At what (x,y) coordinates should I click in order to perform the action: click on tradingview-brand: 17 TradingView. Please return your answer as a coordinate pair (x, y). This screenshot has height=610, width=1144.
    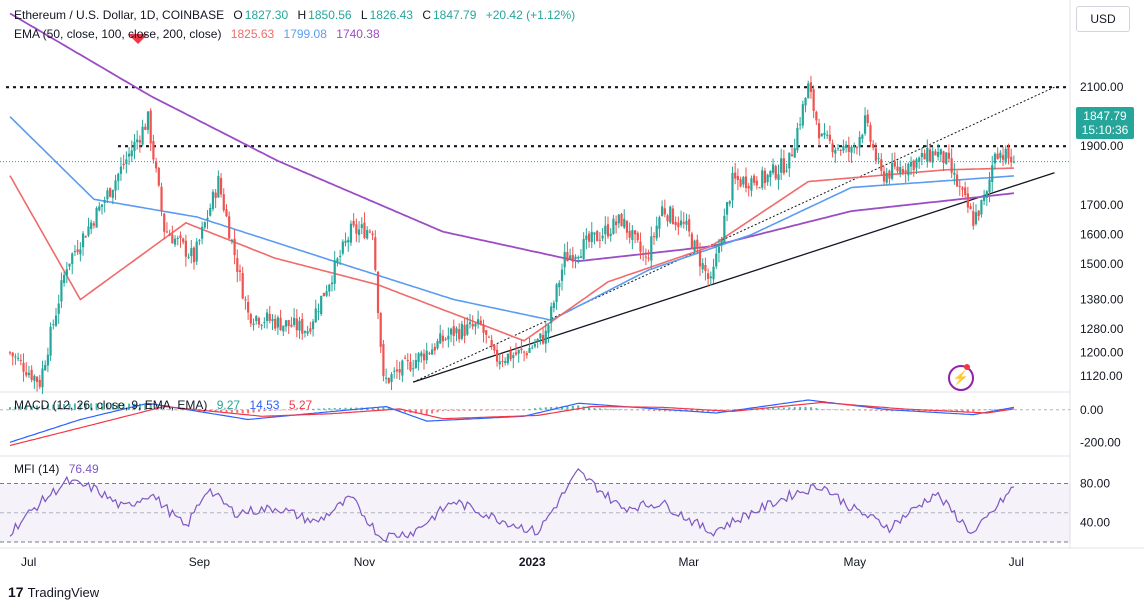
    Looking at the image, I should click on (53, 592).